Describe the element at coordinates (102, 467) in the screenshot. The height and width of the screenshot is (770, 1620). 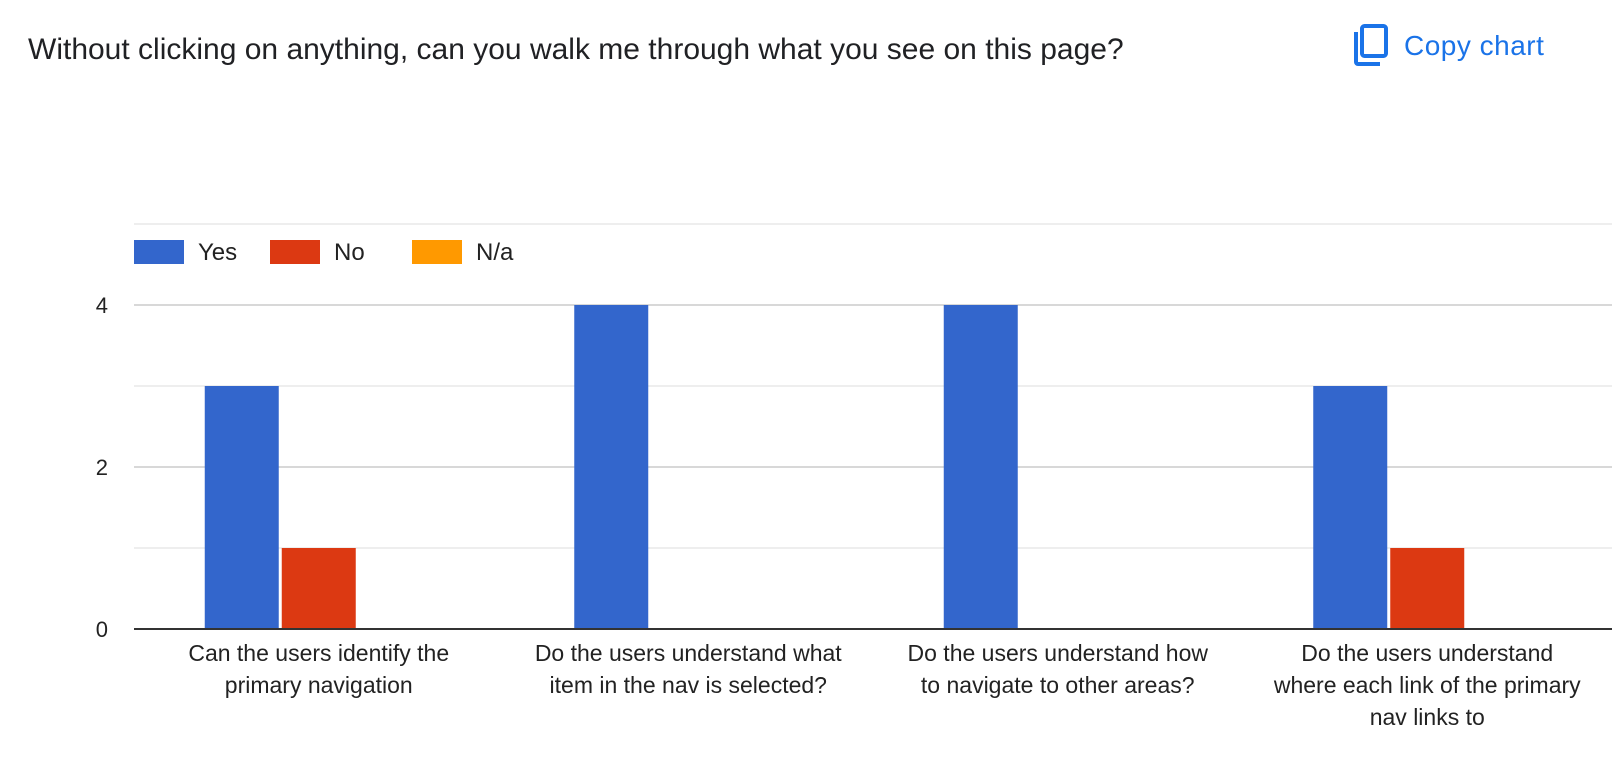
I see `y-tick-label: 2` at that location.